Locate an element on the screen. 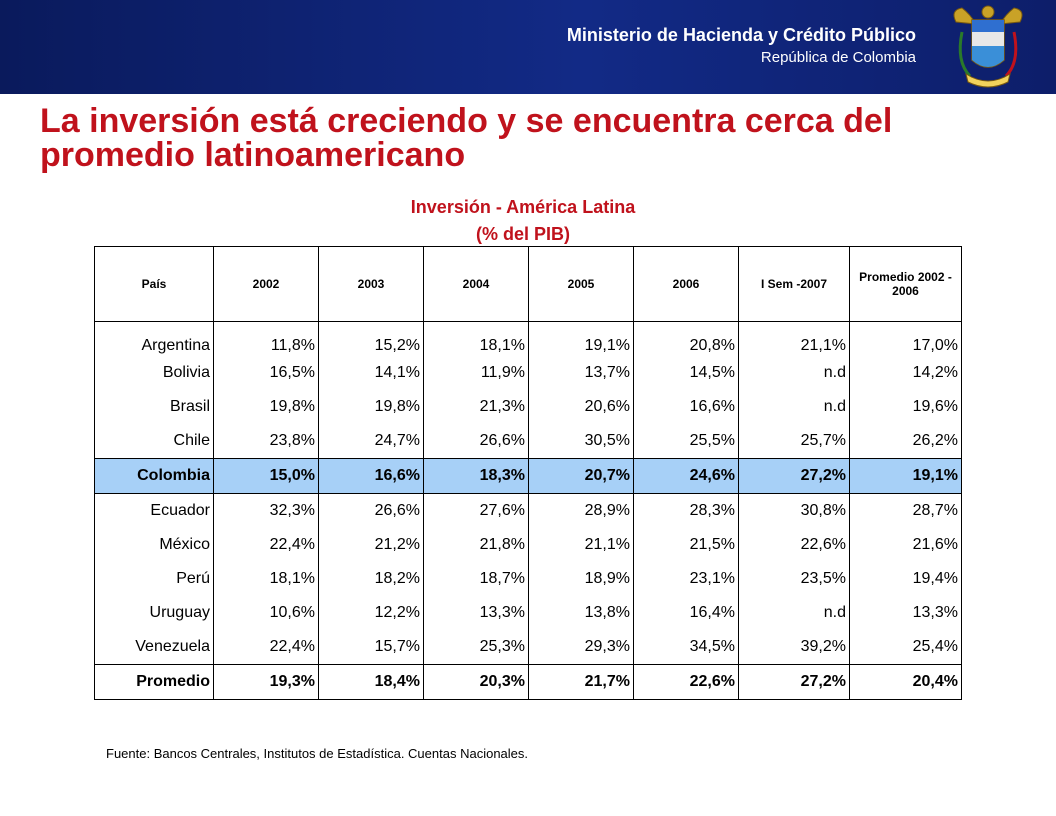  value-cell: 34,5% is located at coordinates (686, 647).